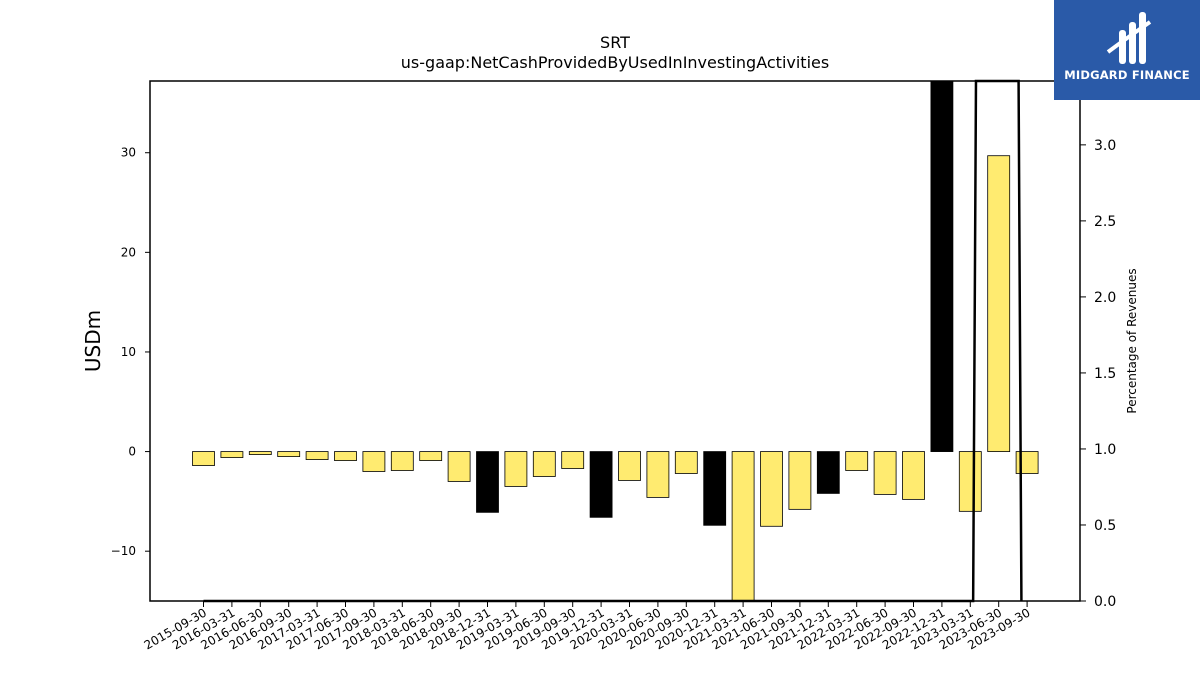  What do you see at coordinates (1127, 75) in the screenshot?
I see `logo-text: MIDGARD FINANCE` at bounding box center [1127, 75].